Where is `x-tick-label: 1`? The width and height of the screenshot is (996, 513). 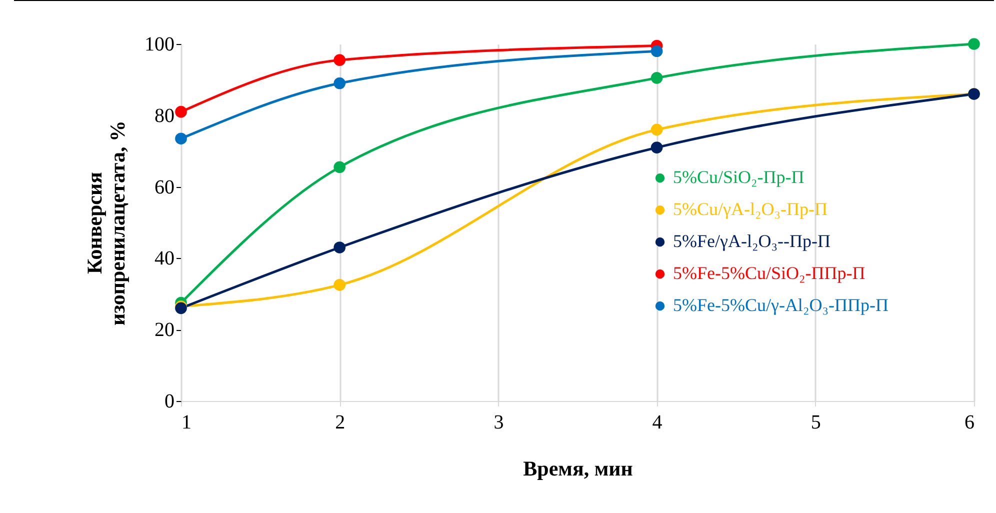
x-tick-label: 1 is located at coordinates (187, 423).